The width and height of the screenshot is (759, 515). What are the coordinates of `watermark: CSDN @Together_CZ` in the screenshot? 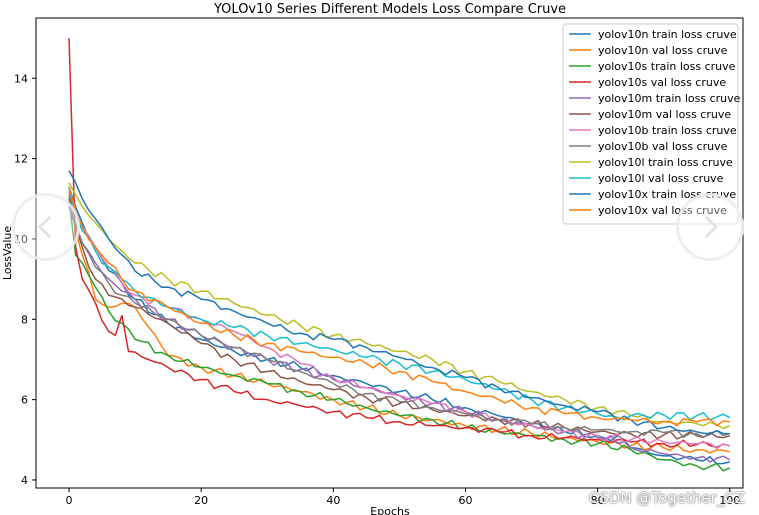 It's located at (666, 498).